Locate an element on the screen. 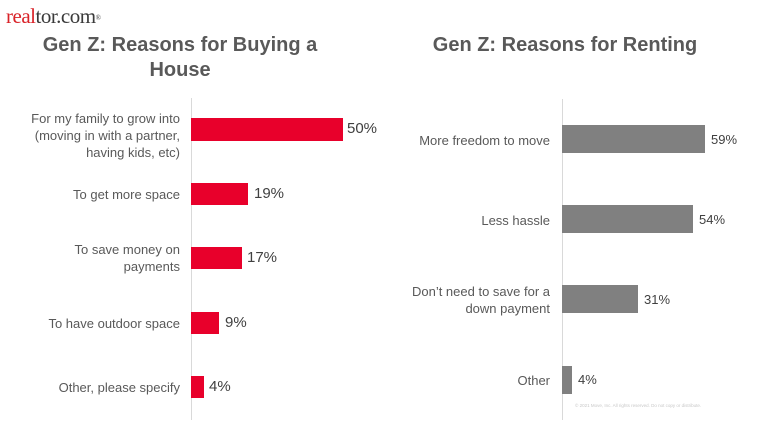 The height and width of the screenshot is (432, 768). buying-category-label: To have outdoor space is located at coordinates (114, 323).